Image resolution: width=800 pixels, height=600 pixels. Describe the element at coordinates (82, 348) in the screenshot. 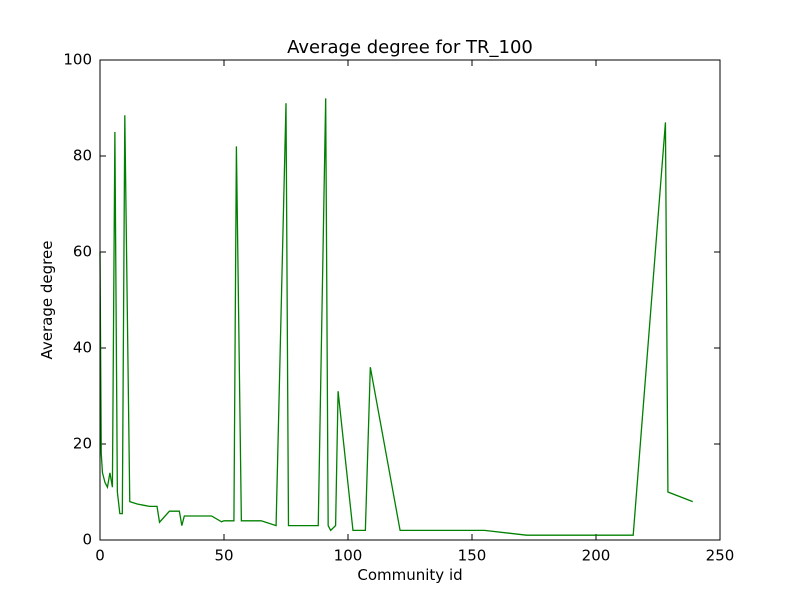

I see `y-tick-label: 40` at that location.